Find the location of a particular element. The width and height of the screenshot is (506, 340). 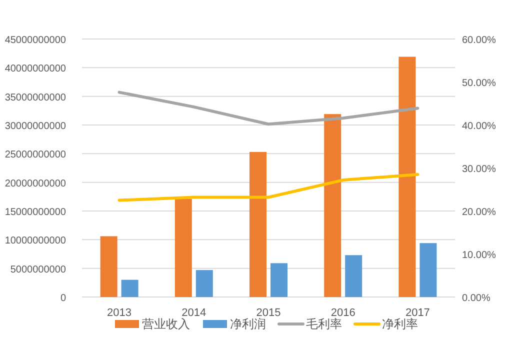

y2-tick-label: 40.00% is located at coordinates (479, 126).